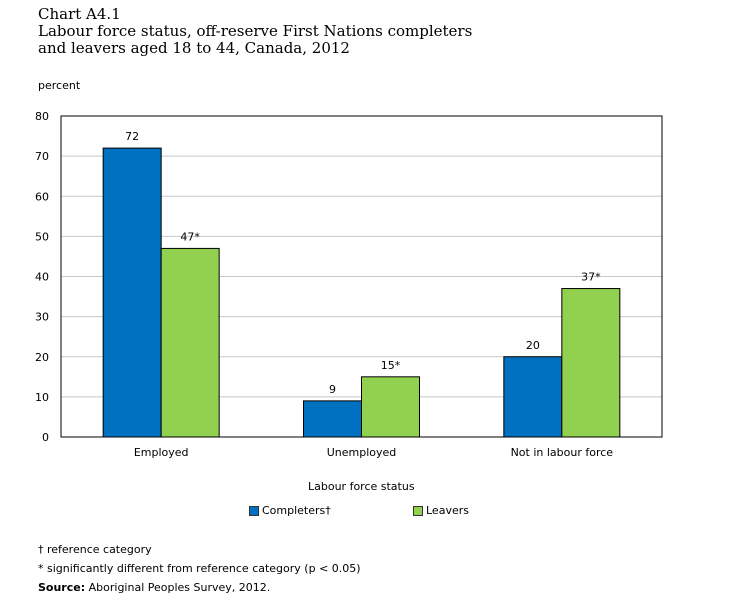 The height and width of the screenshot is (601, 750). I want to click on y-axis-label: percent, so click(59, 85).